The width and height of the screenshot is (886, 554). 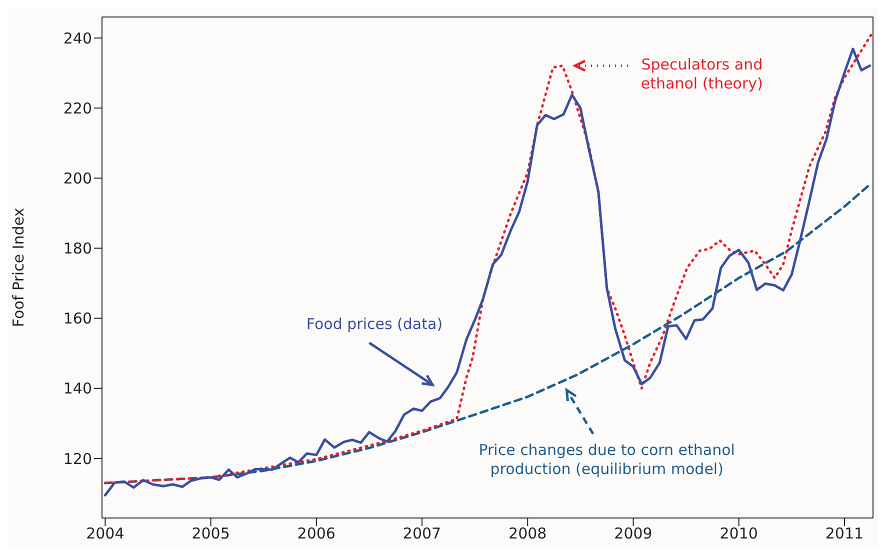 What do you see at coordinates (105, 533) in the screenshot?
I see `x-tick-label: 2004` at bounding box center [105, 533].